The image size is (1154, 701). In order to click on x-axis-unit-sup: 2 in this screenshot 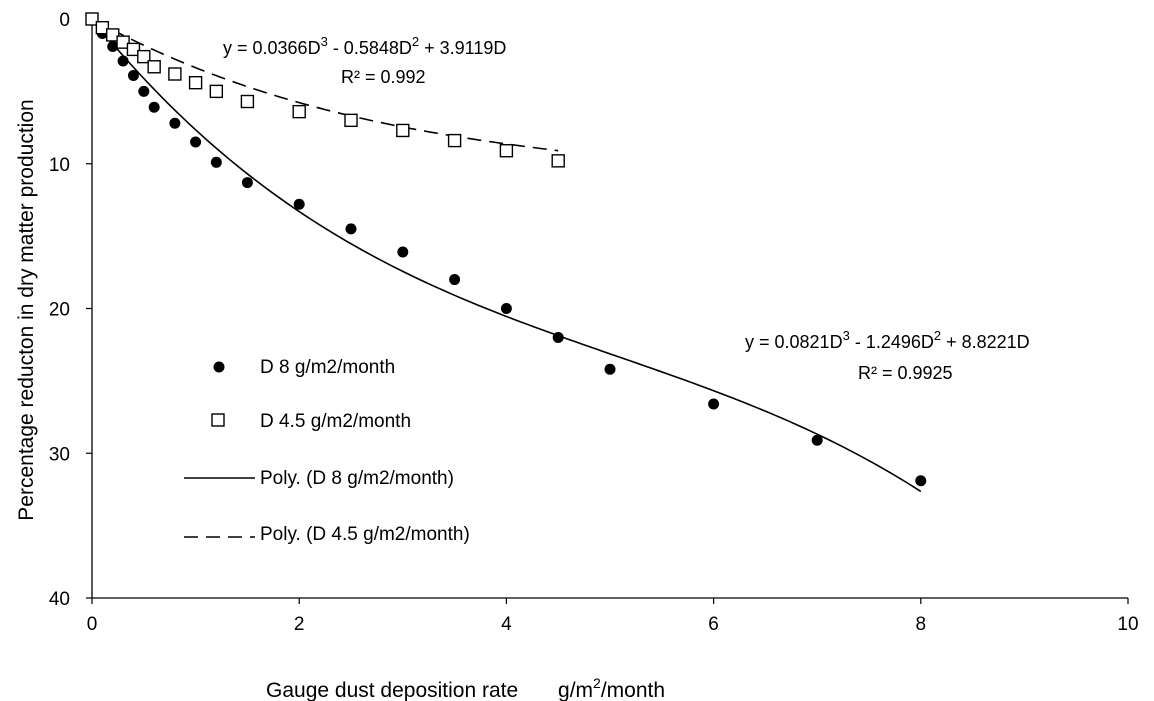, I will do `click(597, 683)`.